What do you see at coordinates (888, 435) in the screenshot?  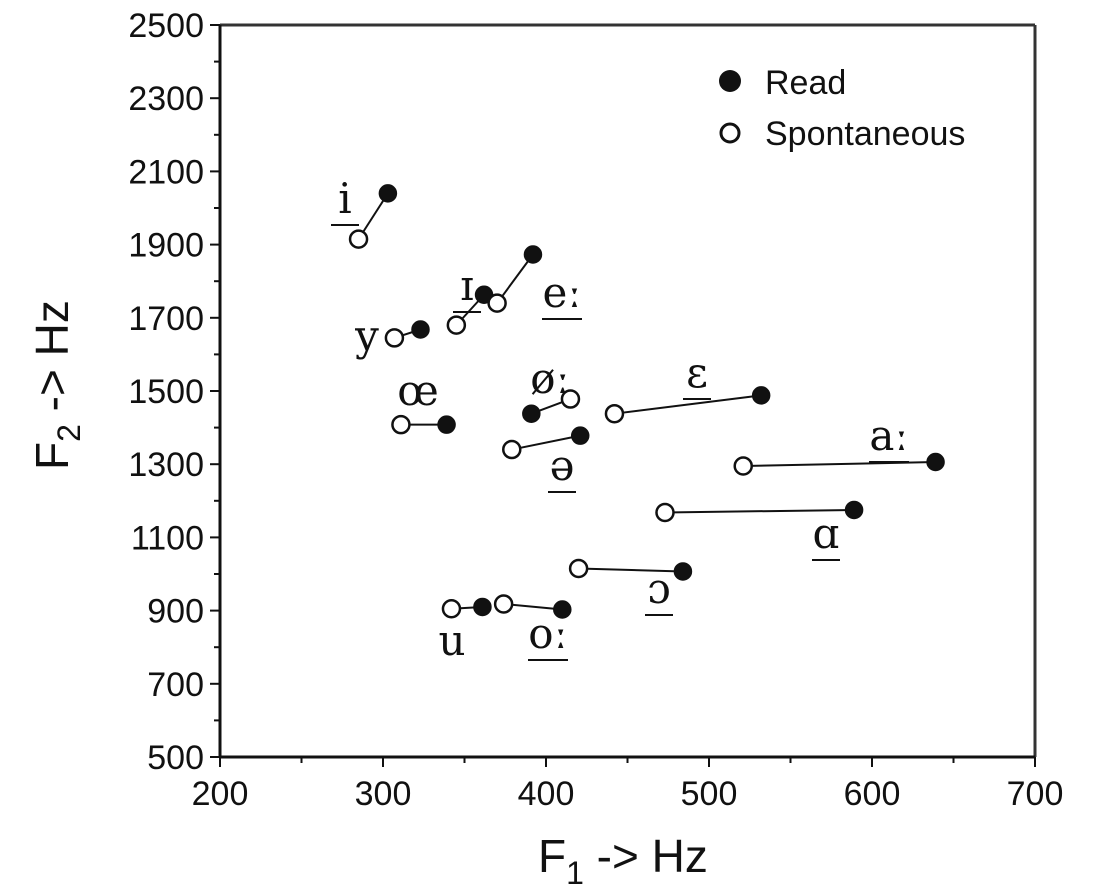 I see `vowel-label: aː` at bounding box center [888, 435].